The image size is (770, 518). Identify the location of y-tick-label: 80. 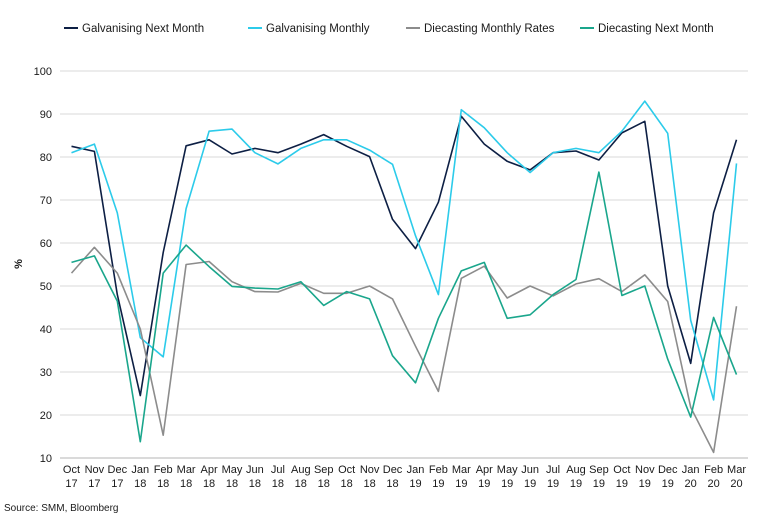
(46, 158).